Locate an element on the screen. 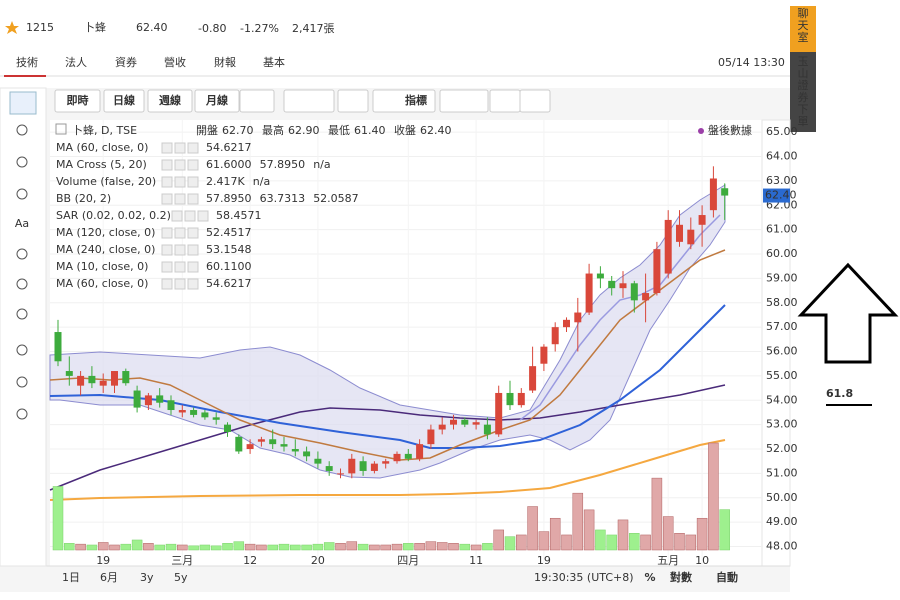  ohlc-value: 62.70 is located at coordinates (238, 130).